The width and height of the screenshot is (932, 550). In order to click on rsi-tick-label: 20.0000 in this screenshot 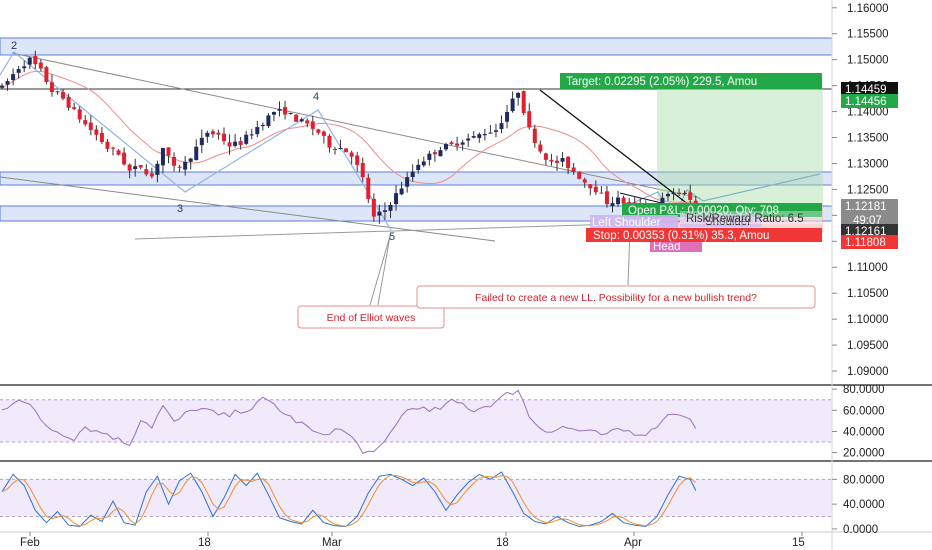, I will do `click(864, 454)`.